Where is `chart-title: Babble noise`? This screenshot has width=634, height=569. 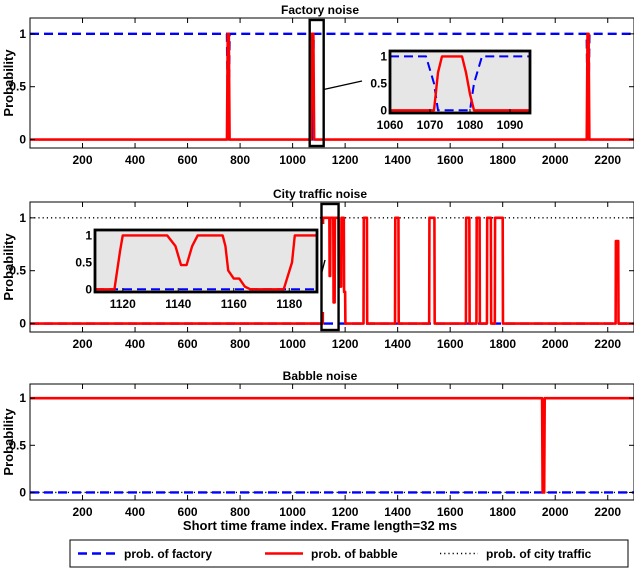 chart-title: Babble noise is located at coordinates (320, 376).